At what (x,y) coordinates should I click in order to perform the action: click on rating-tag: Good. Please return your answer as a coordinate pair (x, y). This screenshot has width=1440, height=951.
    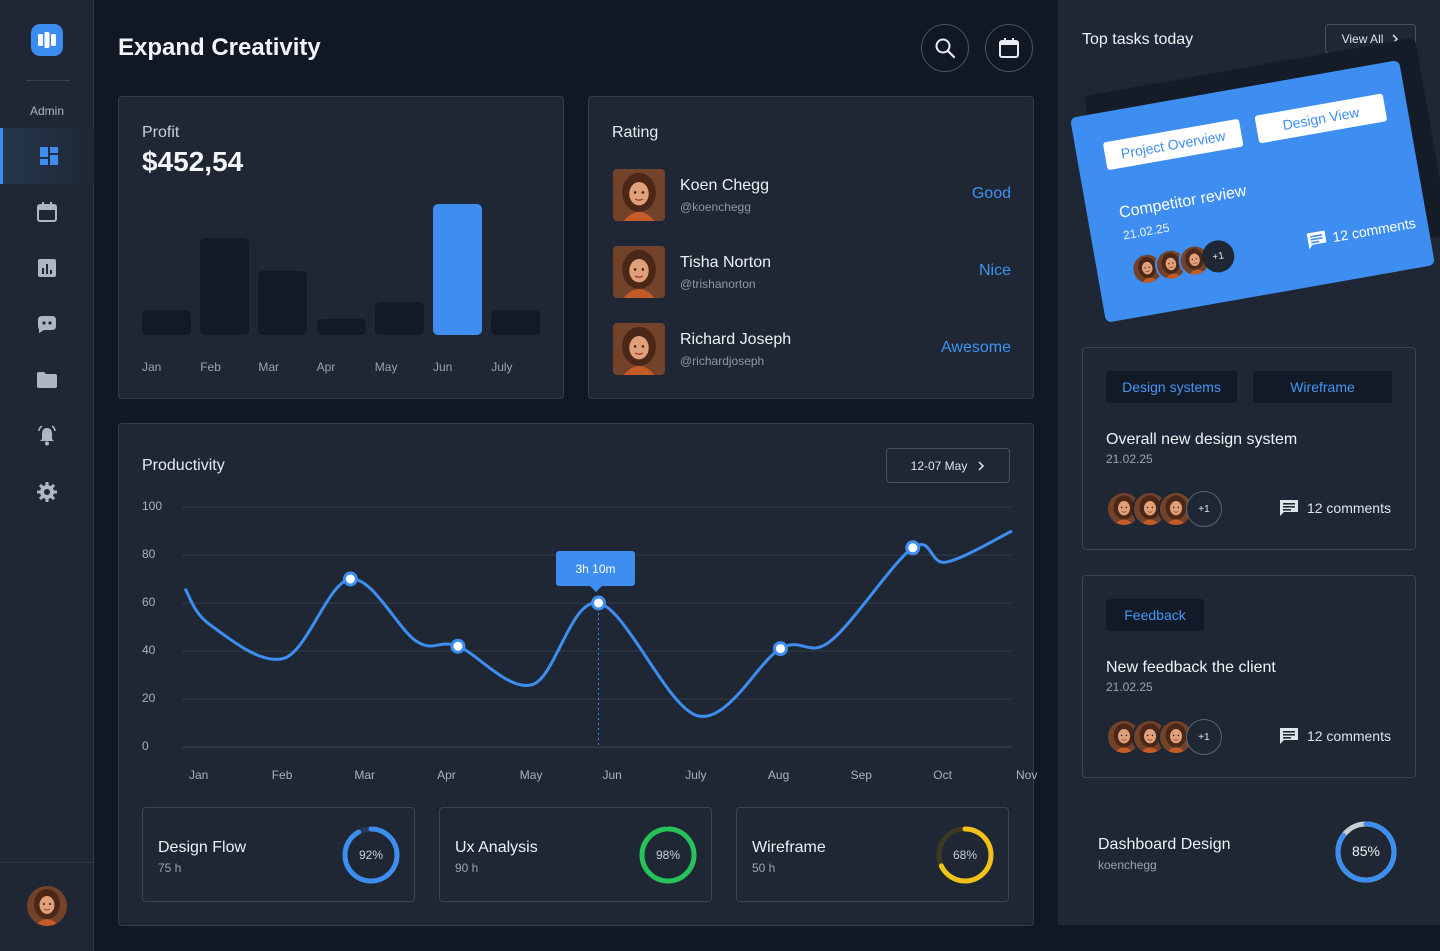
    Looking at the image, I should click on (991, 193).